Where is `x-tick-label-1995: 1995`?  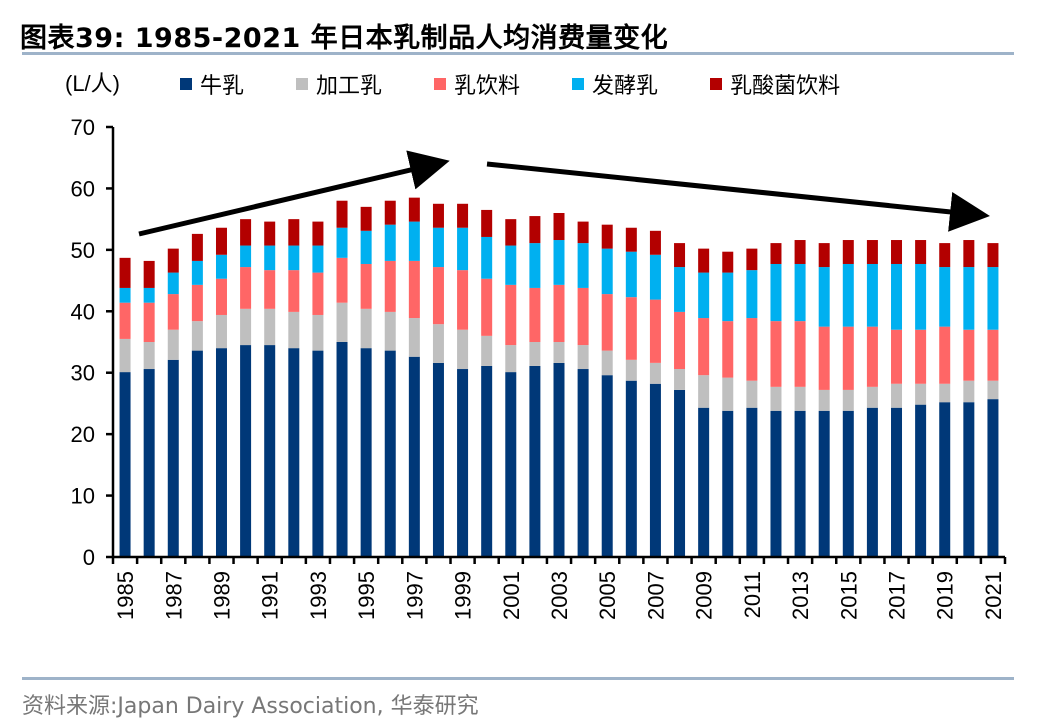 x-tick-label-1995: 1995 is located at coordinates (366, 595).